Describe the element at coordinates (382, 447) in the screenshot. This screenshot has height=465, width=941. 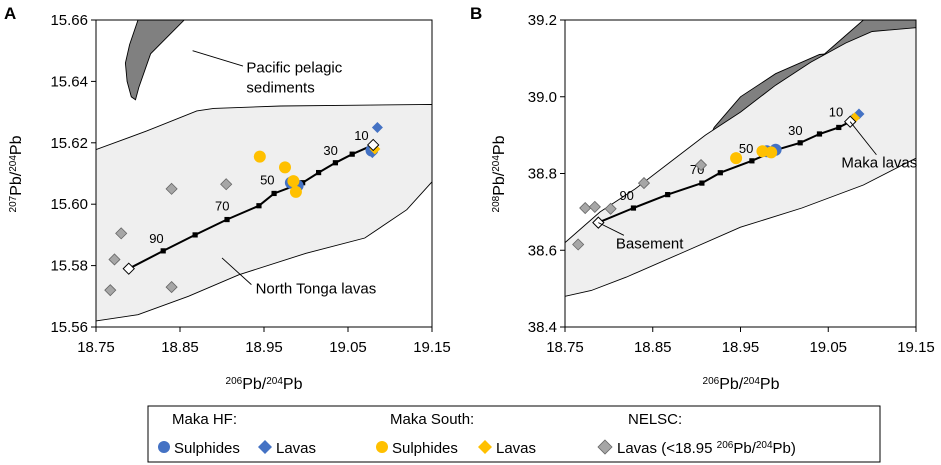
I see `legend-marker-maka-south-sulphides` at that location.